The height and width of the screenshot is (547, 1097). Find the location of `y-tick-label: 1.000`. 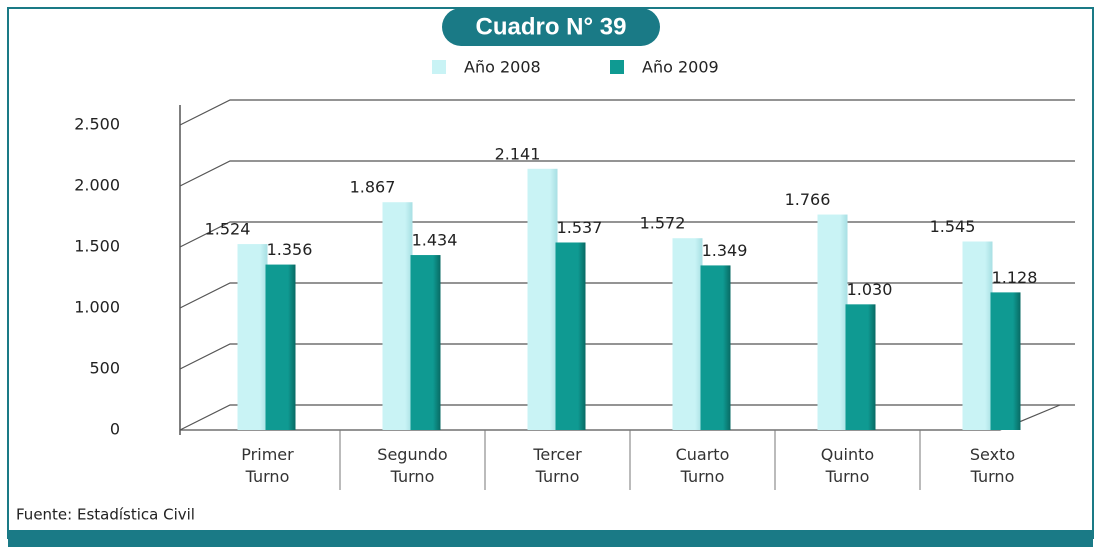

y-tick-label: 1.000 is located at coordinates (97, 307).